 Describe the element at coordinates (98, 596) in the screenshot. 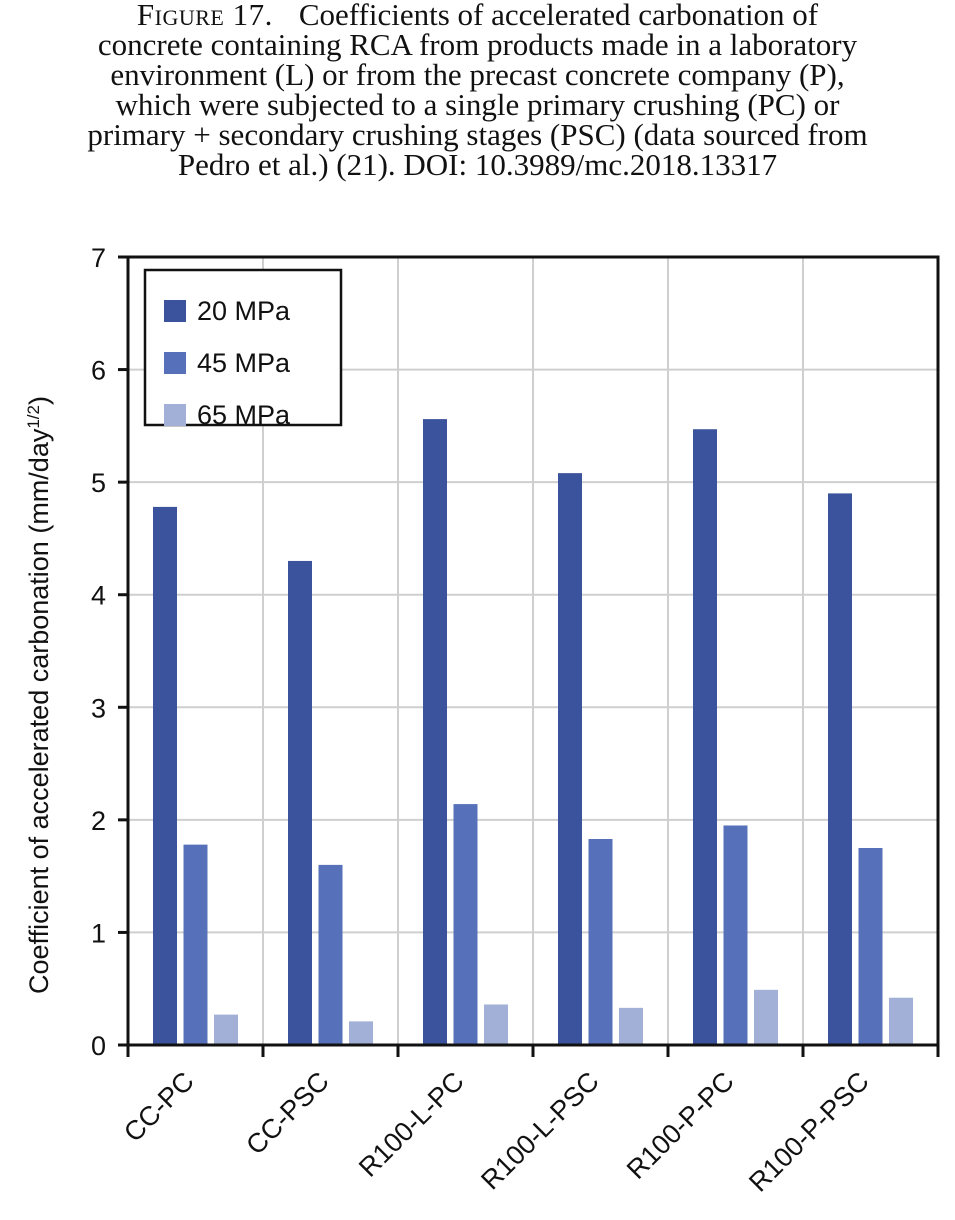

I see `y-tick-label: 4` at that location.